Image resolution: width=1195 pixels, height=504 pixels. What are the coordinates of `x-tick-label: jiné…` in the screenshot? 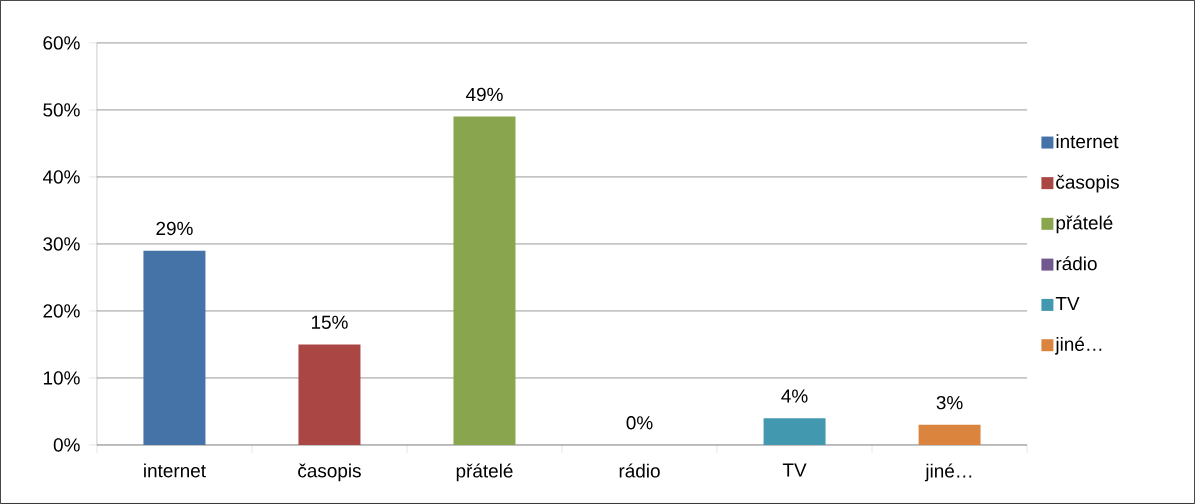 It's located at (948, 472).